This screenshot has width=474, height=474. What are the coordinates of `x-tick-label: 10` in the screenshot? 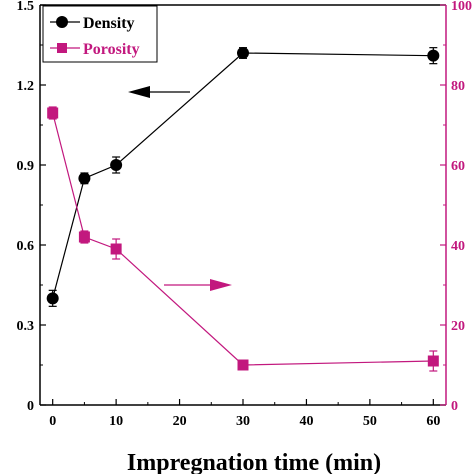 It's located at (116, 421).